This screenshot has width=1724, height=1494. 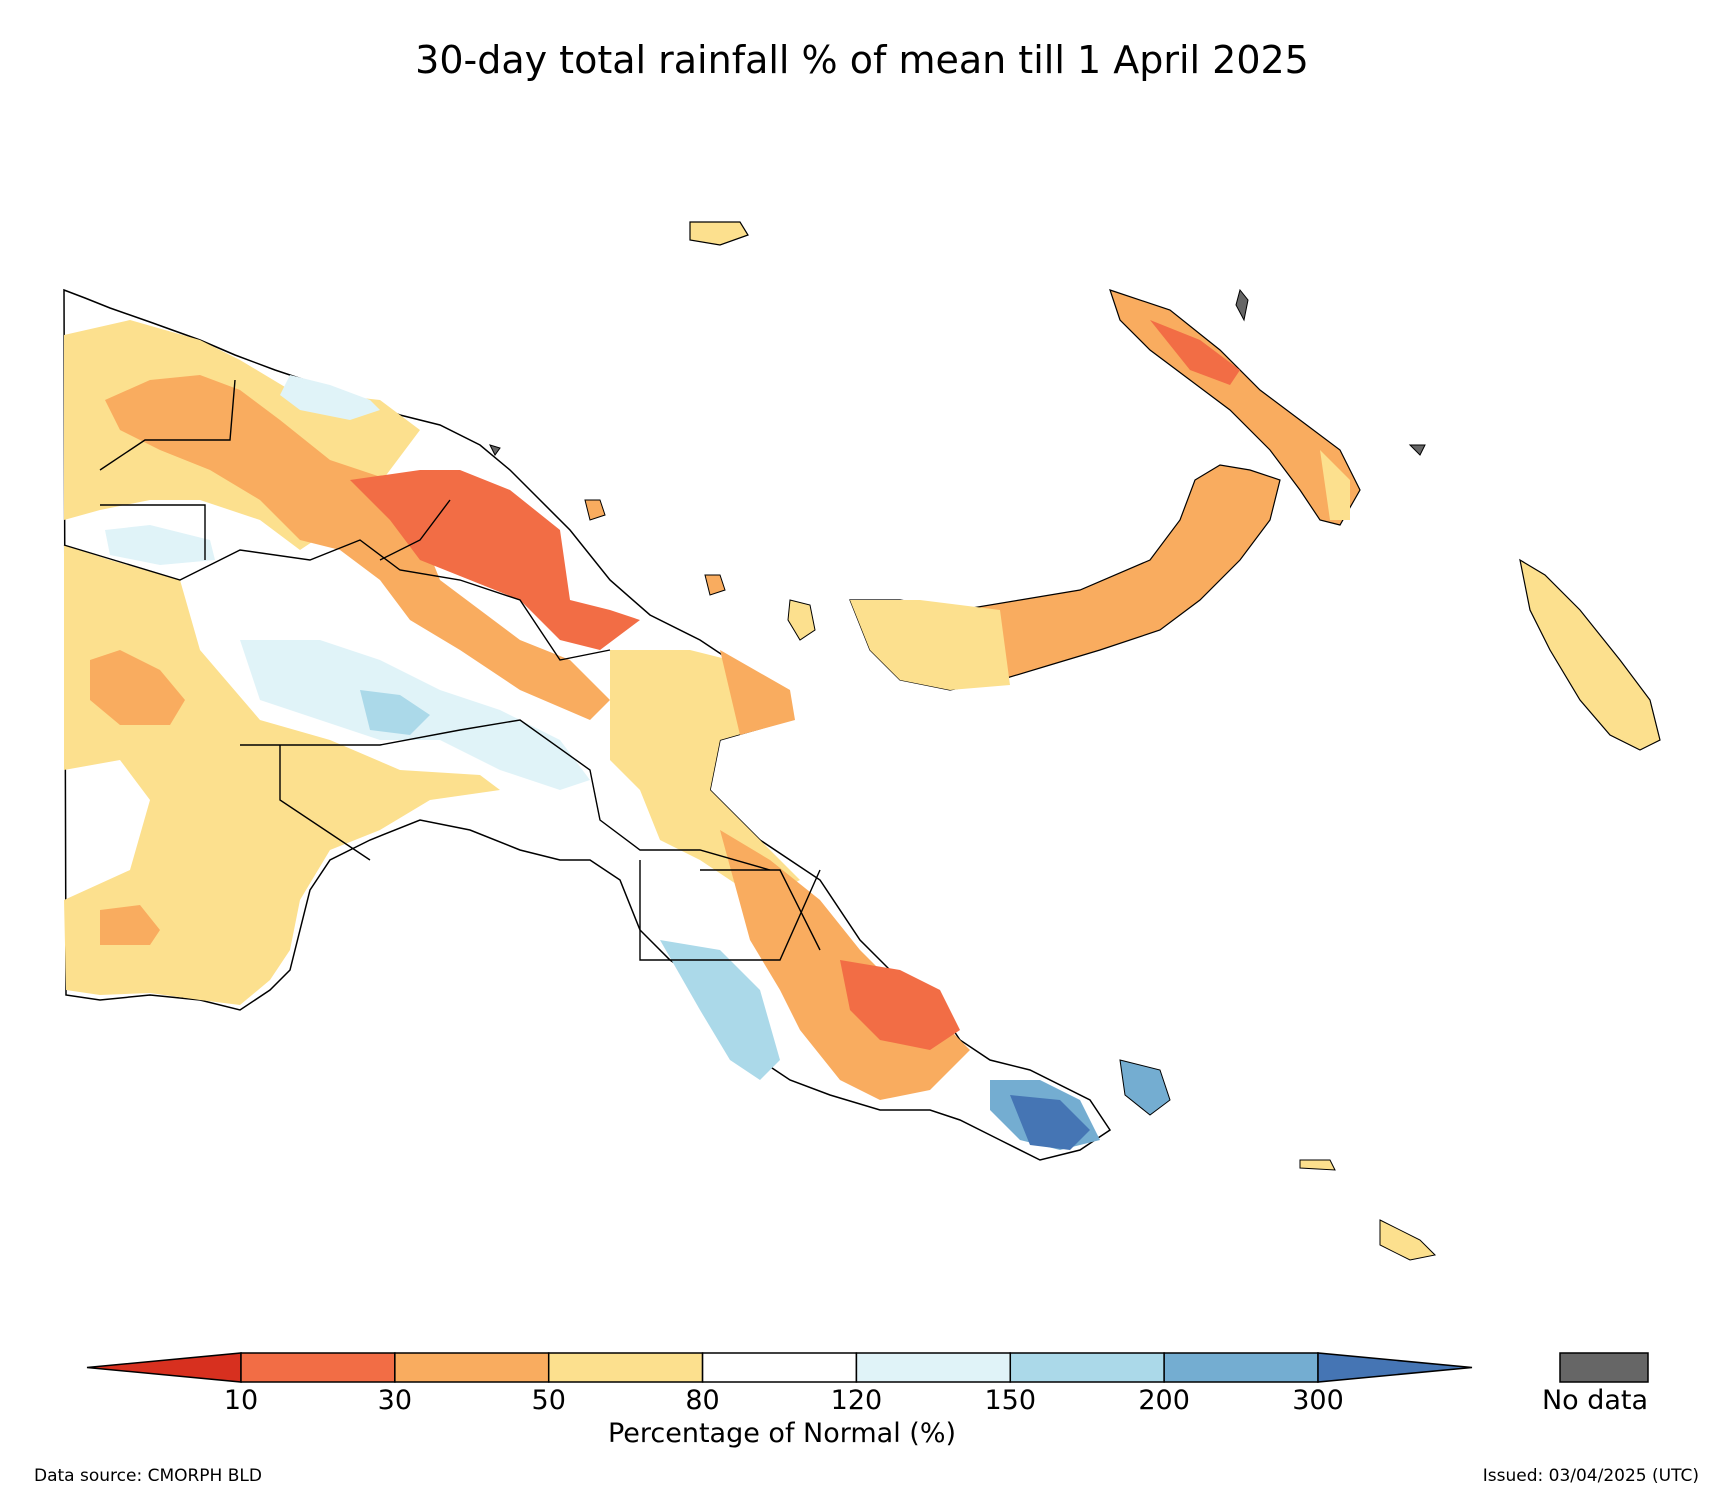 I want to click on colorbar-extend-low, so click(x=164, y=1367).